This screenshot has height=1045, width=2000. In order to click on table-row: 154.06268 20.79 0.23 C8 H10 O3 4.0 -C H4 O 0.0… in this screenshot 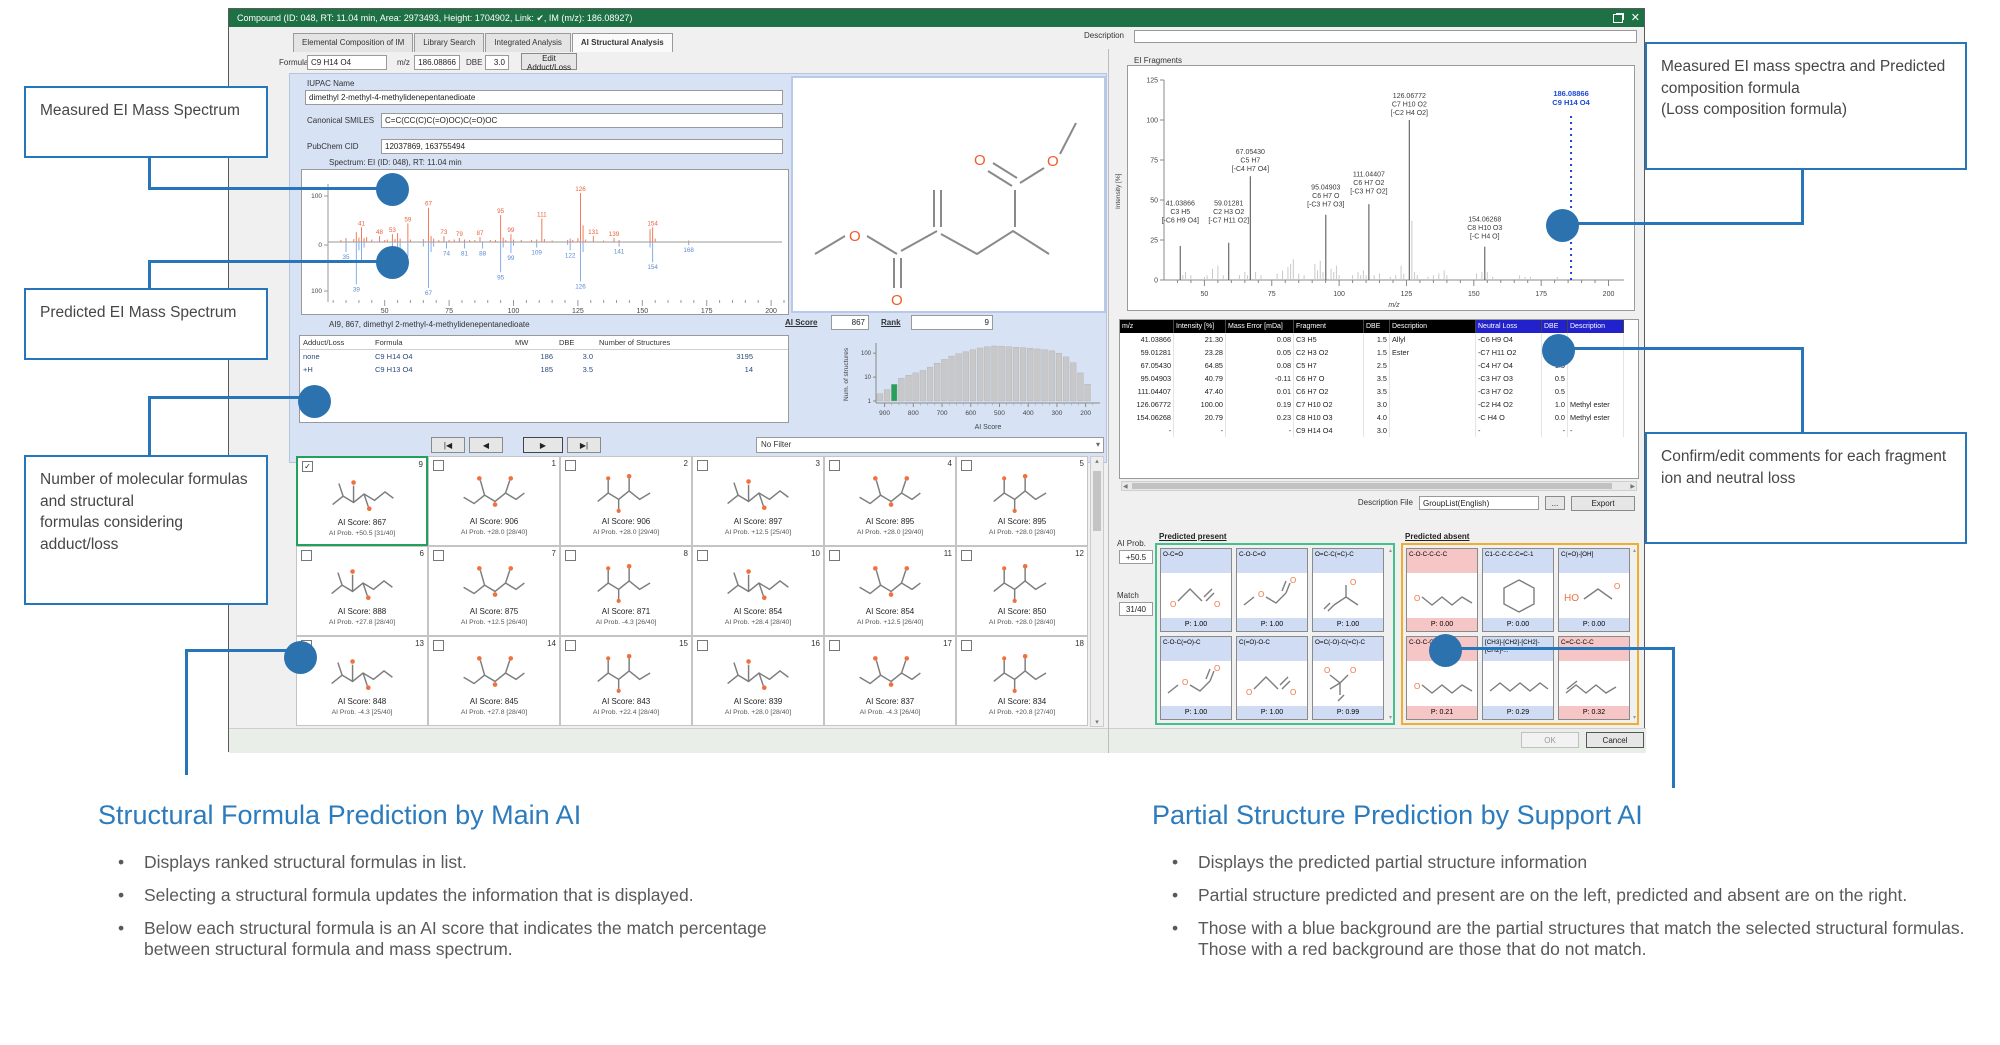, I will do `click(1379, 417)`.